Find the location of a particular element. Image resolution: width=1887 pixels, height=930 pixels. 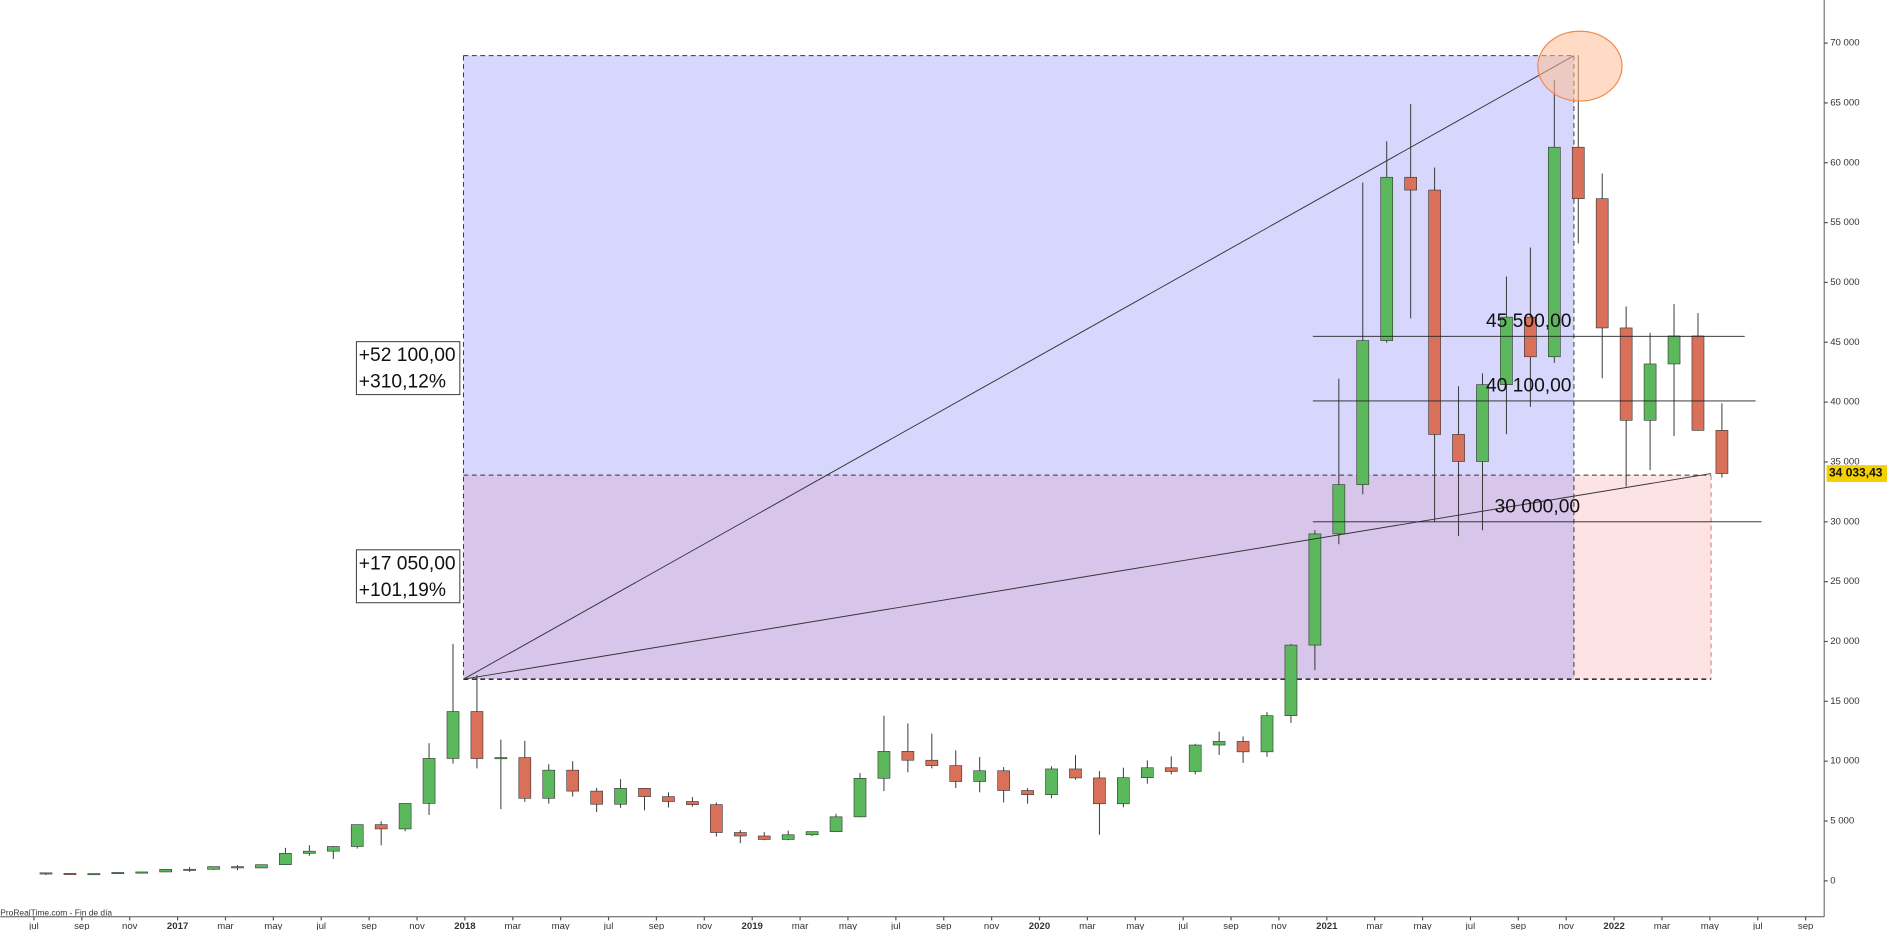

last-price-label: 34 033,43 is located at coordinates (1856, 473).